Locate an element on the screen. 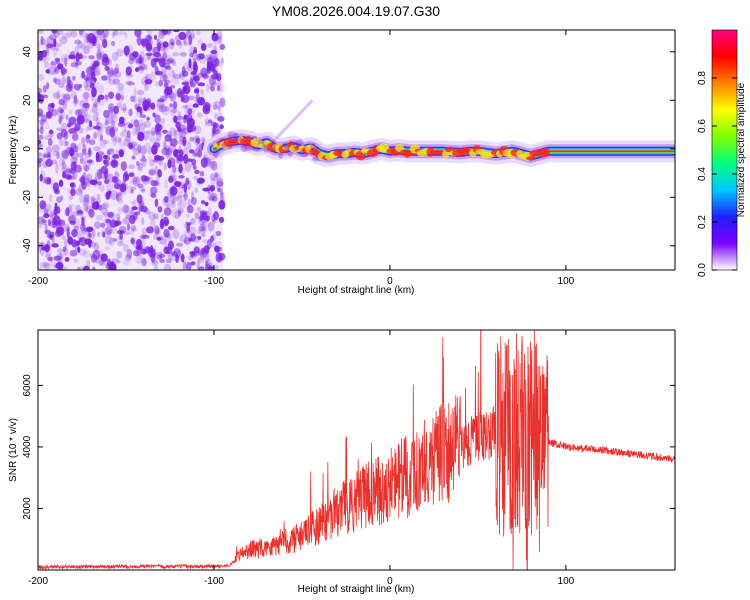 The width and height of the screenshot is (750, 600). colorbar-ramp is located at coordinates (724, 150).